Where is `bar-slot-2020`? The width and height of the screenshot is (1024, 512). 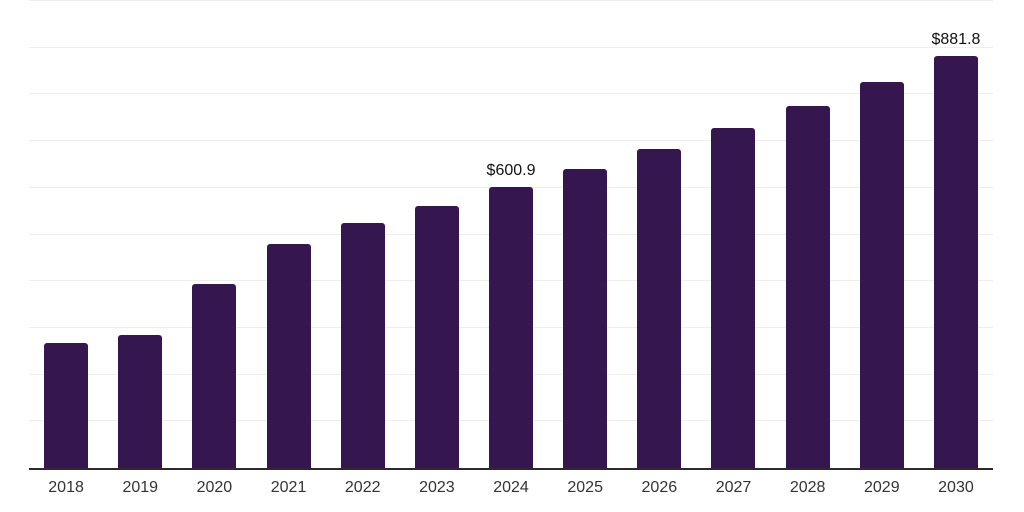 bar-slot-2020 is located at coordinates (214, 234).